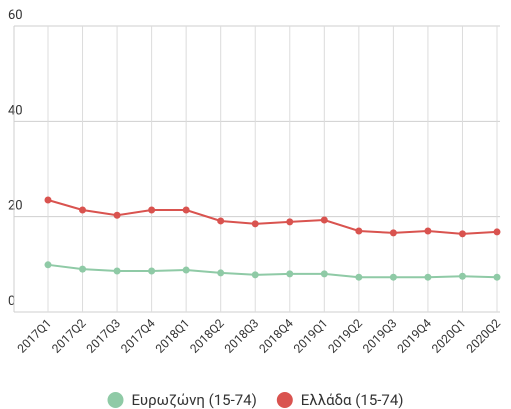  What do you see at coordinates (15, 206) in the screenshot?
I see `y-tick-label: 20` at bounding box center [15, 206].